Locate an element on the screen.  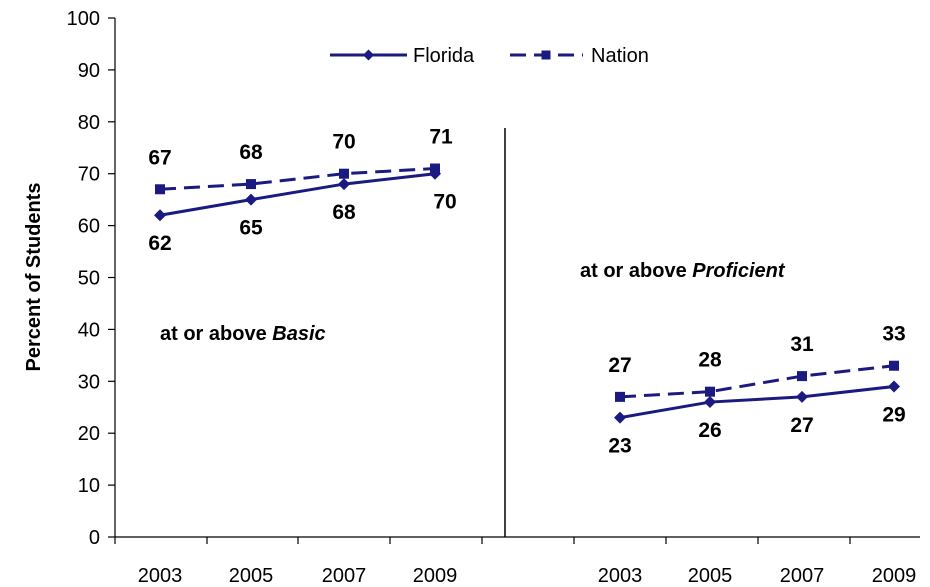
annotation-basic-prefix: at or above is located at coordinates (216, 334).